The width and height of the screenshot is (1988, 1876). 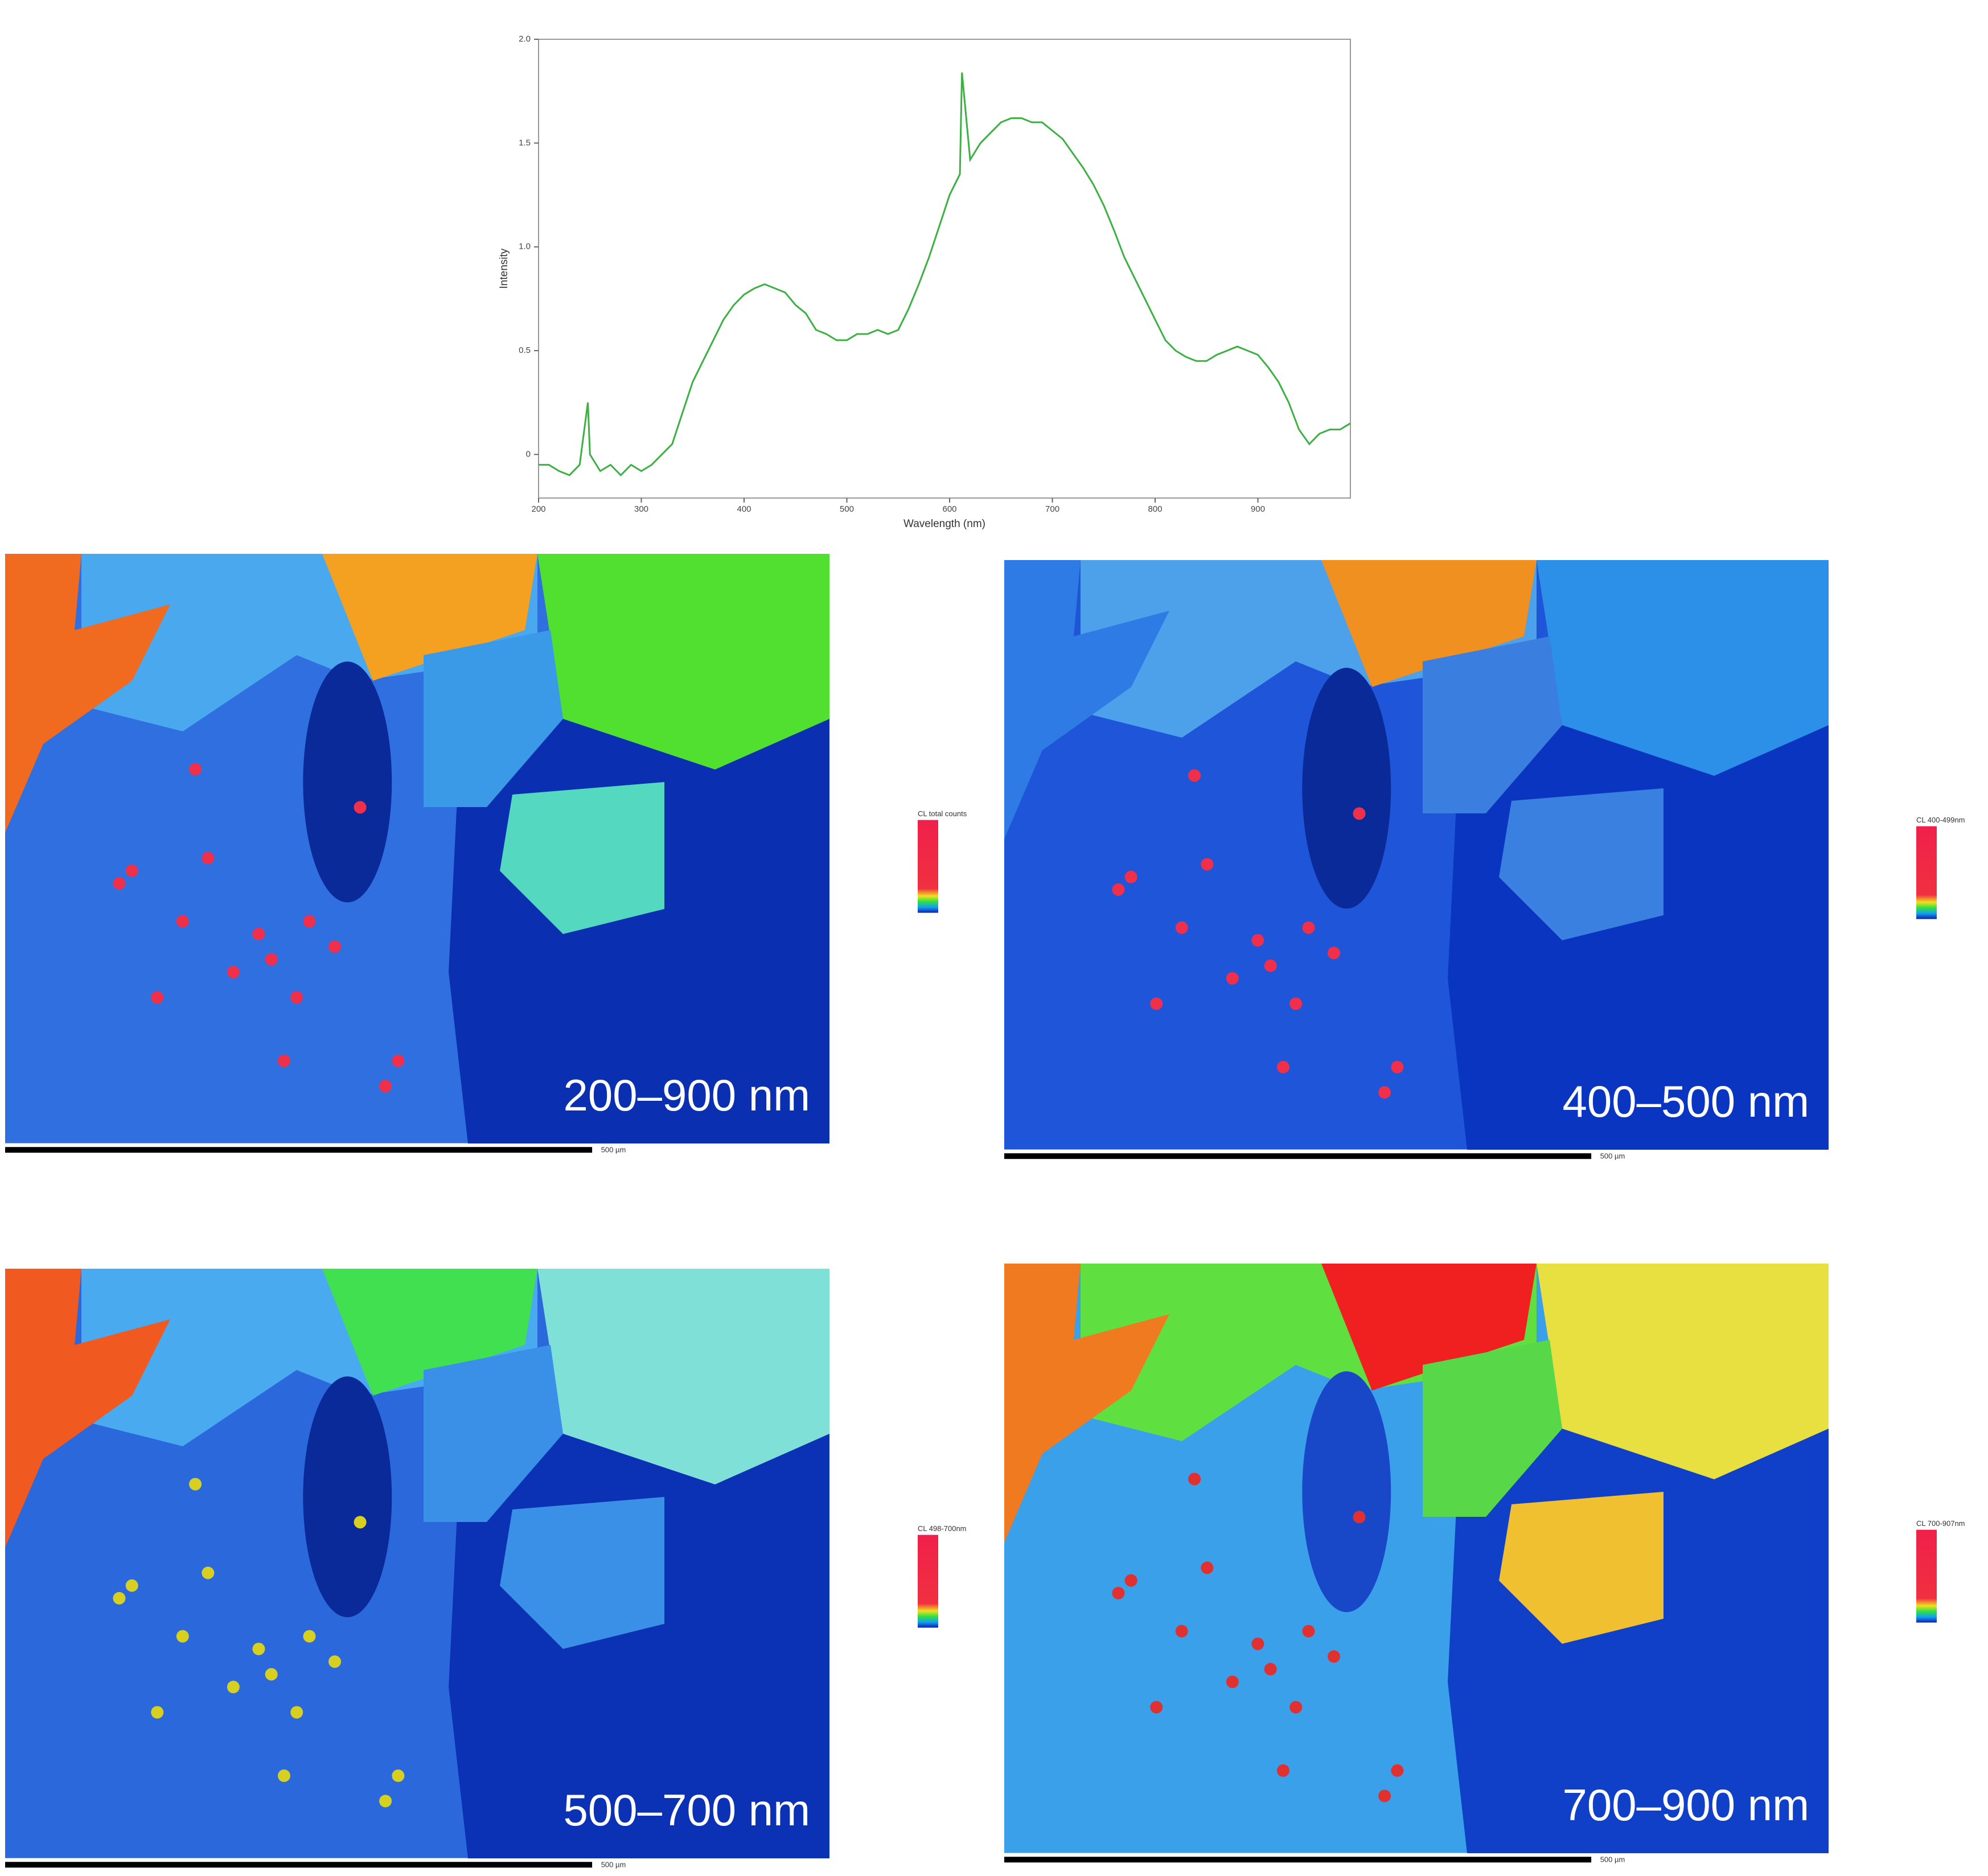 What do you see at coordinates (525, 39) in the screenshot?
I see `y-tick-label: 2.0` at bounding box center [525, 39].